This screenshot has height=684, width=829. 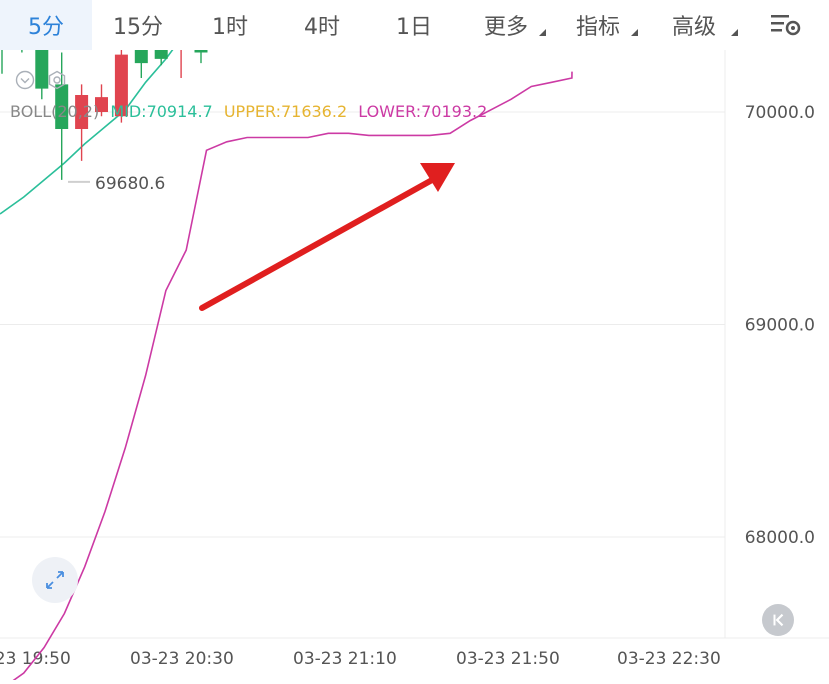 I want to click on boll-mid: MID:70914.7, so click(x=161, y=111).